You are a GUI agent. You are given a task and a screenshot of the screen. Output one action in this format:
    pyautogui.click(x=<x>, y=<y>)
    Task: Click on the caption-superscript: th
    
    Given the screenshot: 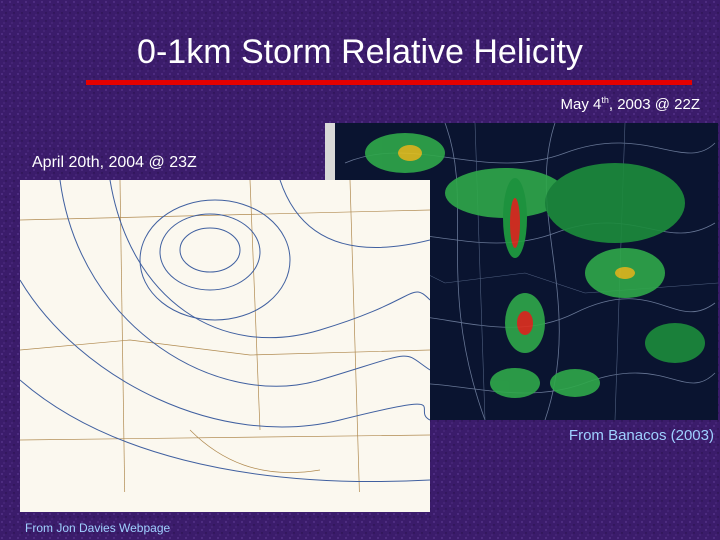 What is the action you would take?
    pyautogui.click(x=605, y=100)
    